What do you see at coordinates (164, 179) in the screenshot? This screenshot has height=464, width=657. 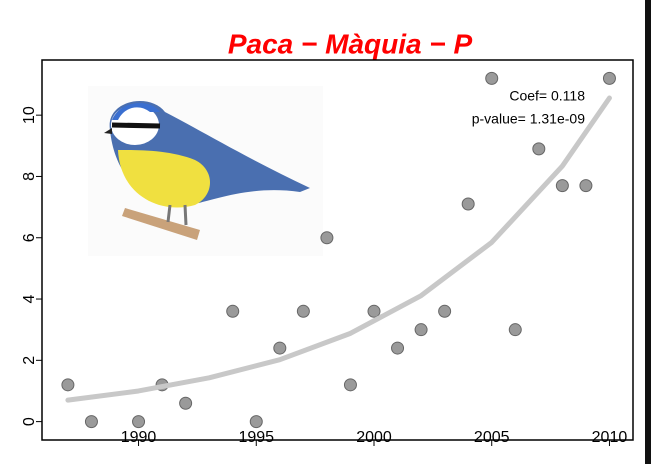 I see `bird-belly` at bounding box center [164, 179].